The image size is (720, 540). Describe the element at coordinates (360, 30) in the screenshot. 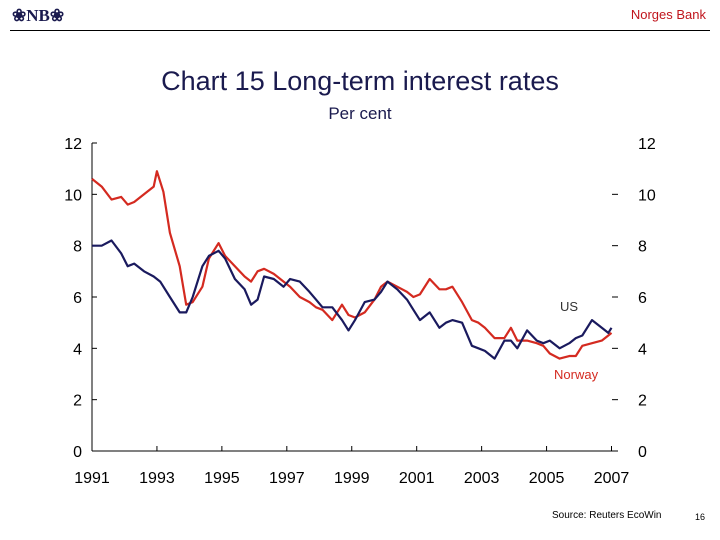

I see `header-divider` at that location.